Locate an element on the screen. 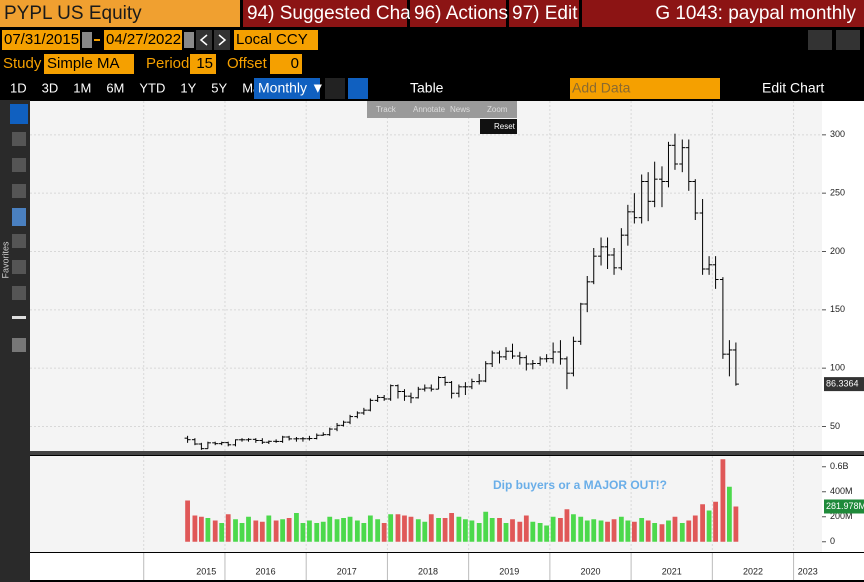 Image resolution: width=864 pixels, height=582 pixels. range-button: 3D is located at coordinates (50, 87).